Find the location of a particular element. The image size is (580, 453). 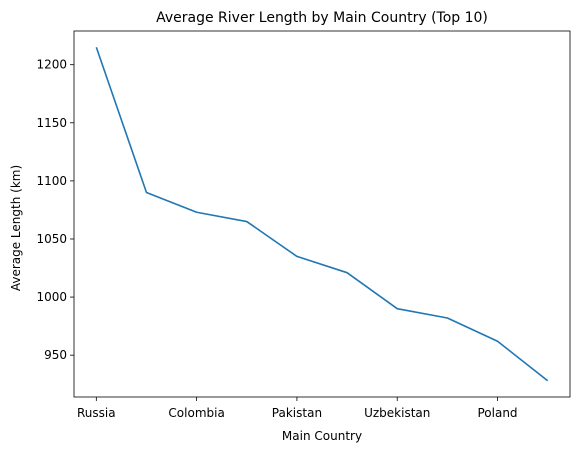

y-tick-label: 1050 is located at coordinates (51, 239).